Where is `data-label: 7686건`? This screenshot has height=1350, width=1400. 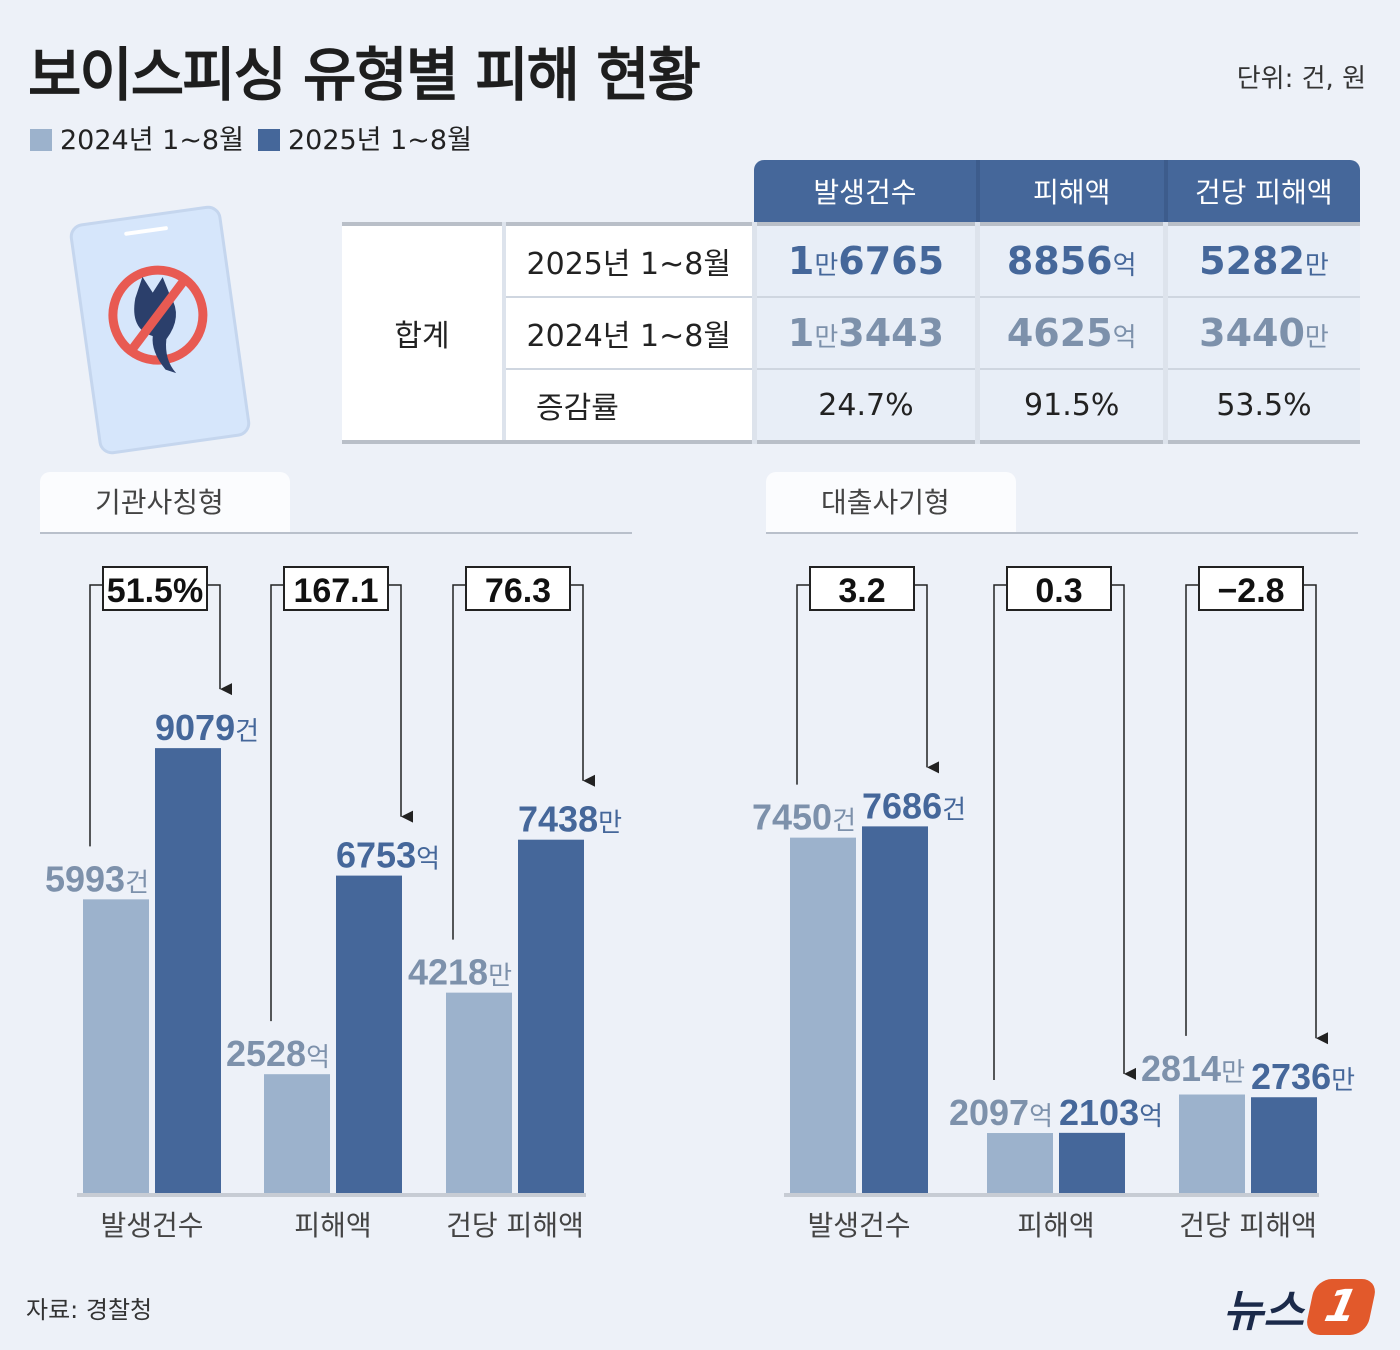
data-label: 7686건 is located at coordinates (914, 805).